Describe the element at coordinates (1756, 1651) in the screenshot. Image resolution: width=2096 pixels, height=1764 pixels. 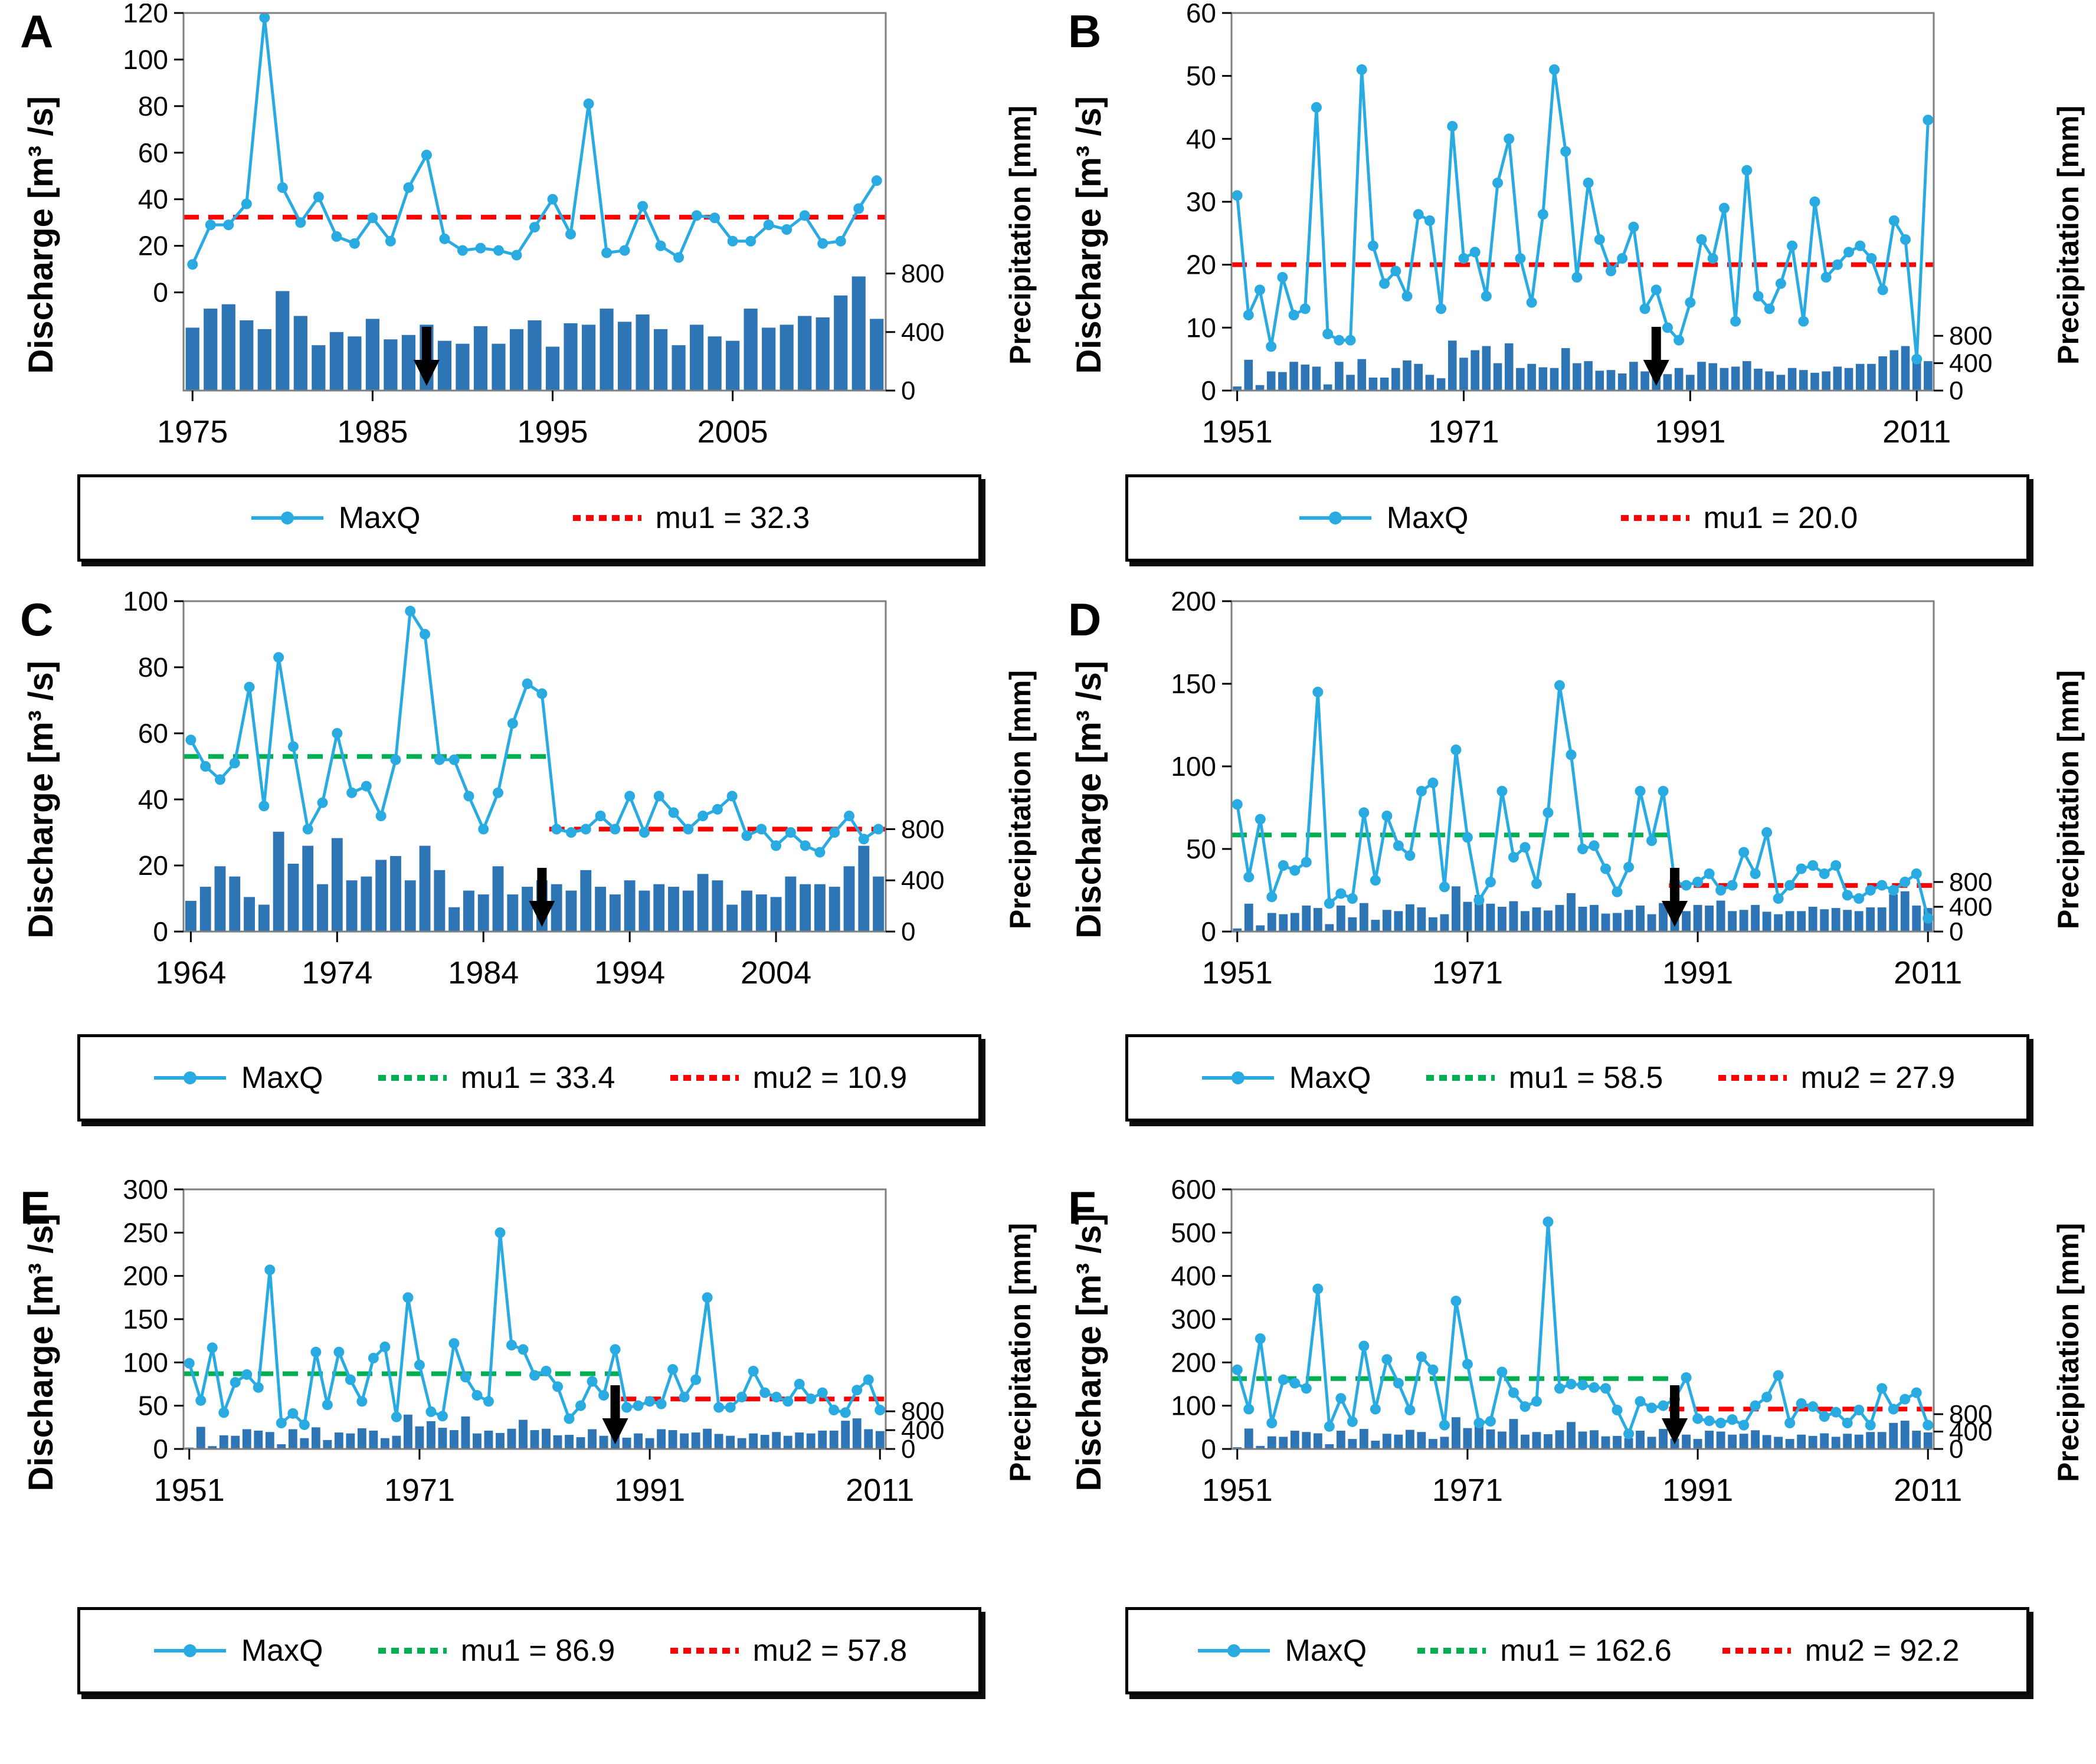
I see `mu2-dash-swatch-icon` at that location.